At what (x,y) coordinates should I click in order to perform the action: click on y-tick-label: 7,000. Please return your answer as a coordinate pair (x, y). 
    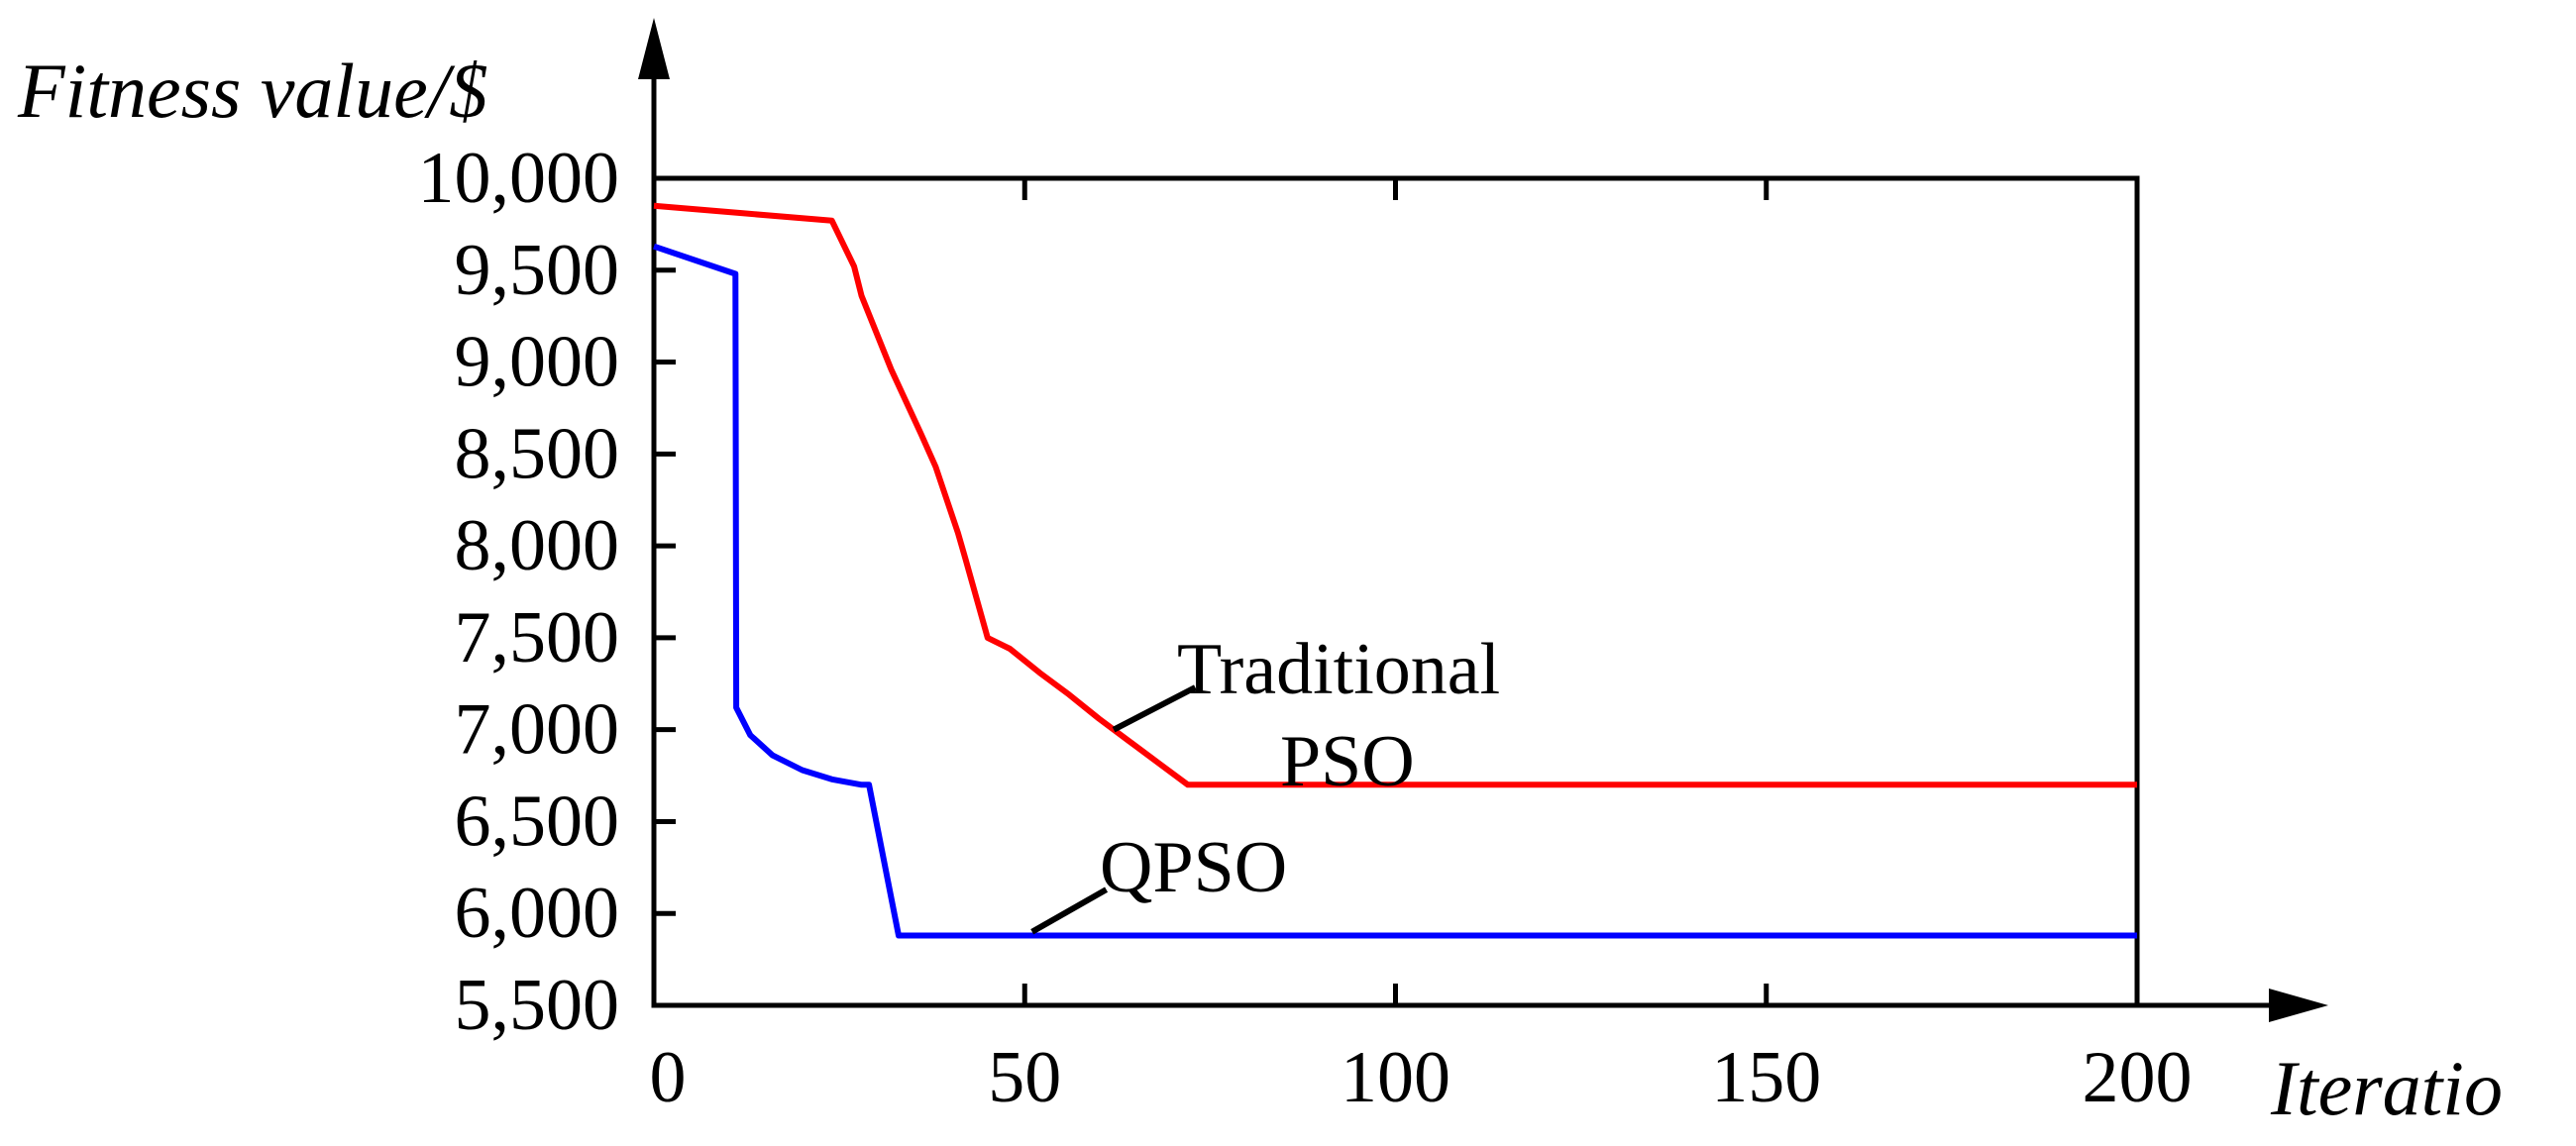
    Looking at the image, I should click on (537, 730).